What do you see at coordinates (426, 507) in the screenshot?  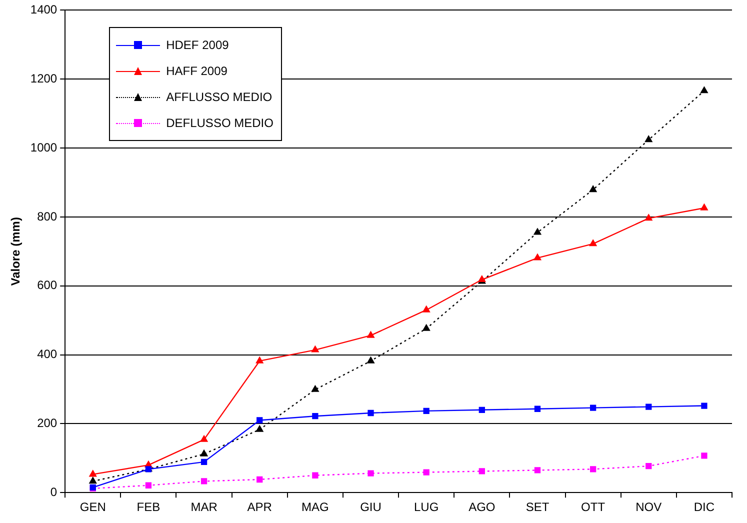 I see `x-tick-label: LUG` at bounding box center [426, 507].